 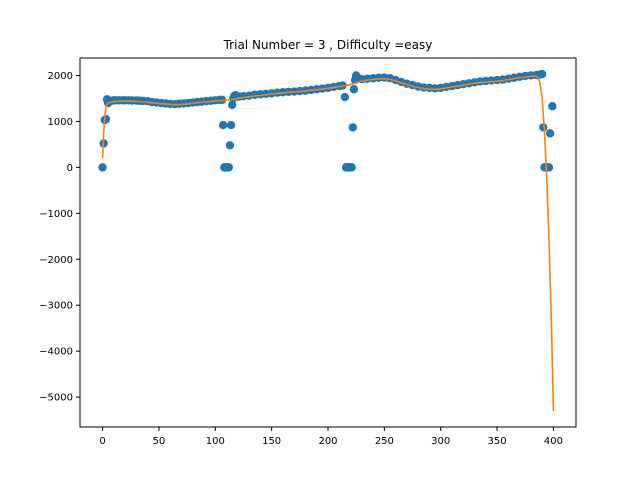 I want to click on x-tick-label-1: 50, so click(x=159, y=441).